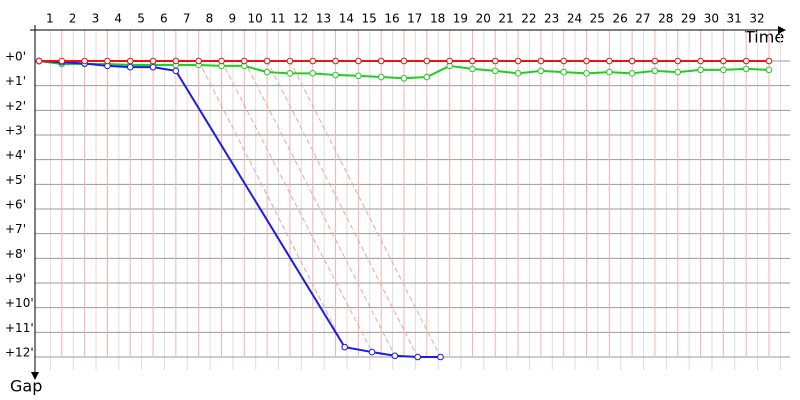 The height and width of the screenshot is (400, 800). Describe the element at coordinates (574, 19) in the screenshot. I see `x-tick-label: 24` at that location.